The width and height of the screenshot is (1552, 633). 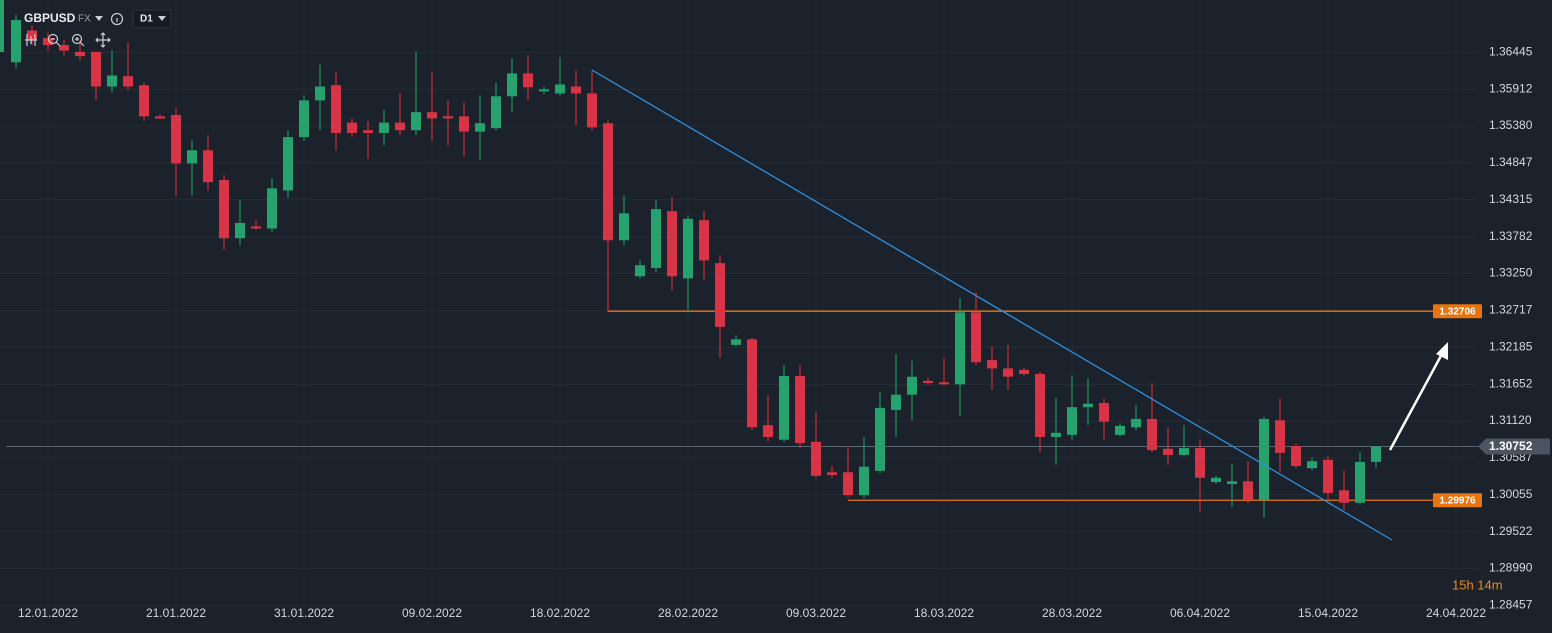 What do you see at coordinates (68, 40) in the screenshot?
I see `tool-icons` at bounding box center [68, 40].